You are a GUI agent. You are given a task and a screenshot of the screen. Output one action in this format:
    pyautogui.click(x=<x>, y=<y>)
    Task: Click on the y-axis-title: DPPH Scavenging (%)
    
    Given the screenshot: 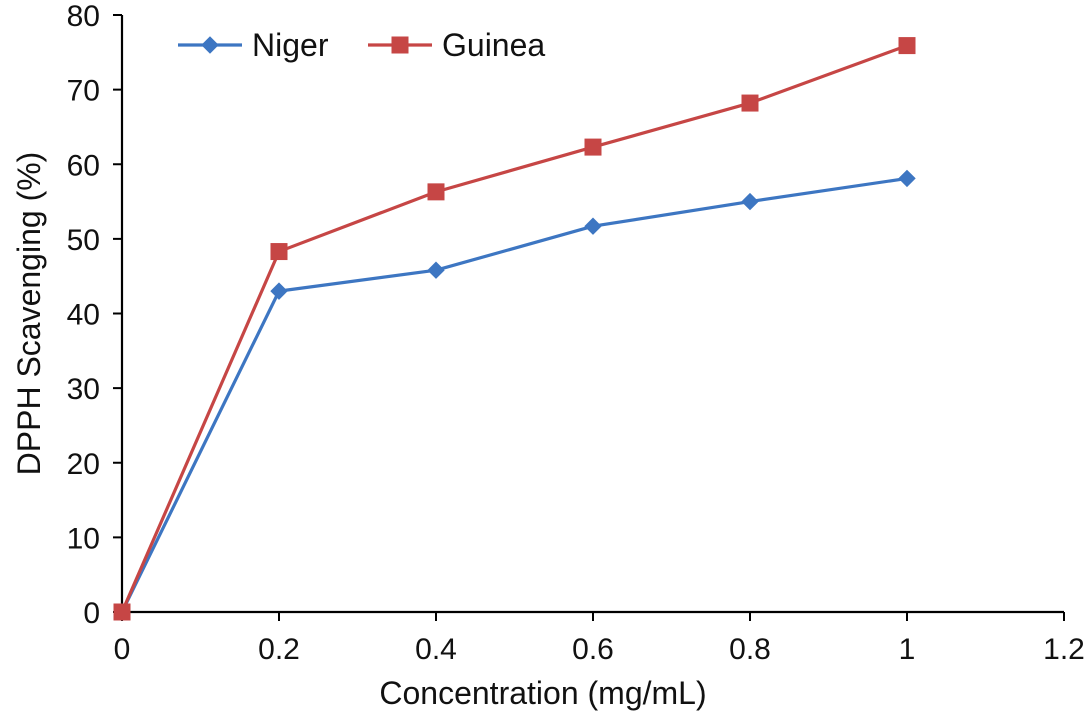 What is the action you would take?
    pyautogui.click(x=29, y=314)
    